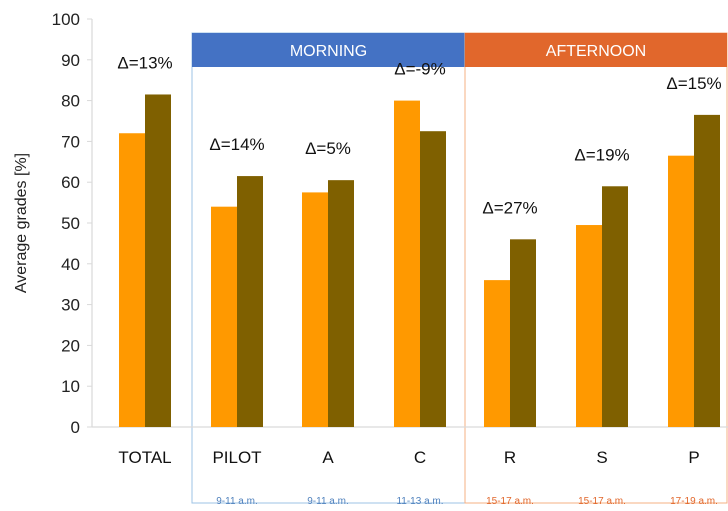 The height and width of the screenshot is (511, 728). What do you see at coordinates (70, 141) in the screenshot?
I see `y-tick-label: 70` at bounding box center [70, 141].